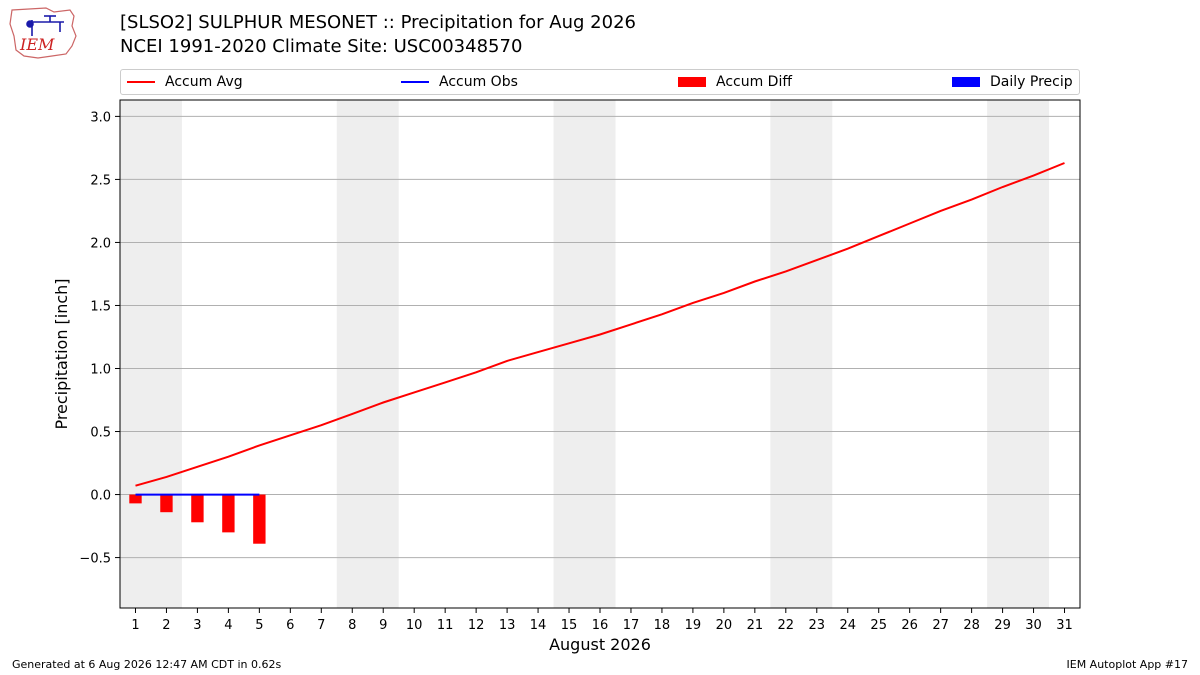  What do you see at coordinates (228, 625) in the screenshot?
I see `x-tick-label: 4` at bounding box center [228, 625].